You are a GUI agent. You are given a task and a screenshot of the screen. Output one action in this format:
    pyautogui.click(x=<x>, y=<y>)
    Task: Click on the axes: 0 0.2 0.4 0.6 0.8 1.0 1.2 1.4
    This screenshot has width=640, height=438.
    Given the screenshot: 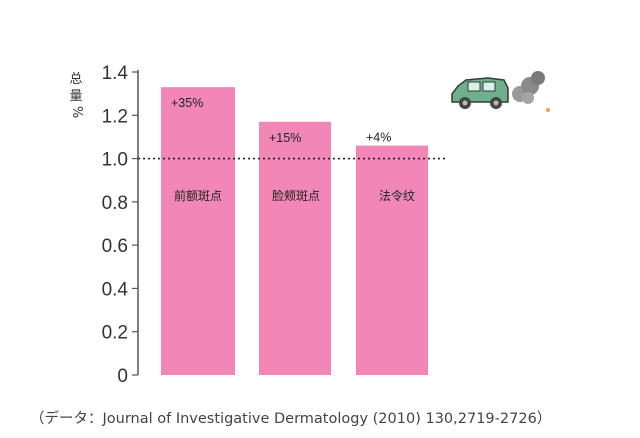 What is the action you would take?
    pyautogui.click(x=120, y=225)
    